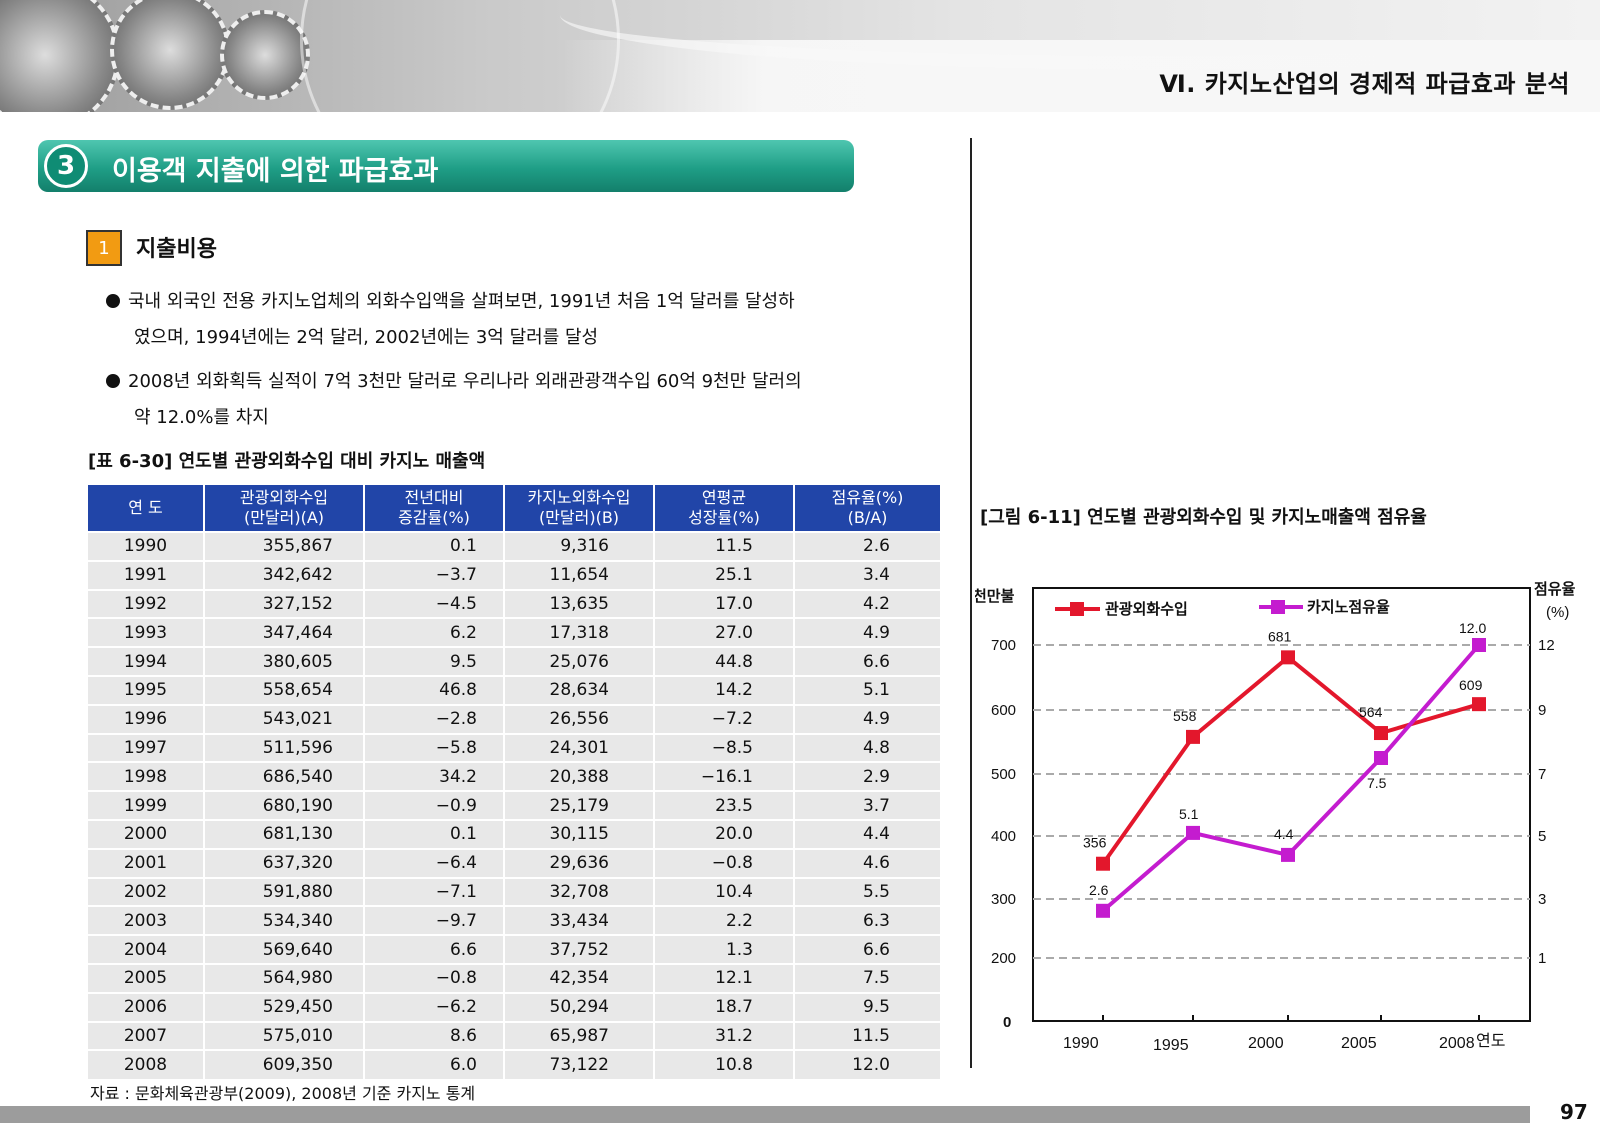 This screenshot has height=1130, width=1600. What do you see at coordinates (283, 949) in the screenshot?
I see `table-cell: 569,640` at bounding box center [283, 949].